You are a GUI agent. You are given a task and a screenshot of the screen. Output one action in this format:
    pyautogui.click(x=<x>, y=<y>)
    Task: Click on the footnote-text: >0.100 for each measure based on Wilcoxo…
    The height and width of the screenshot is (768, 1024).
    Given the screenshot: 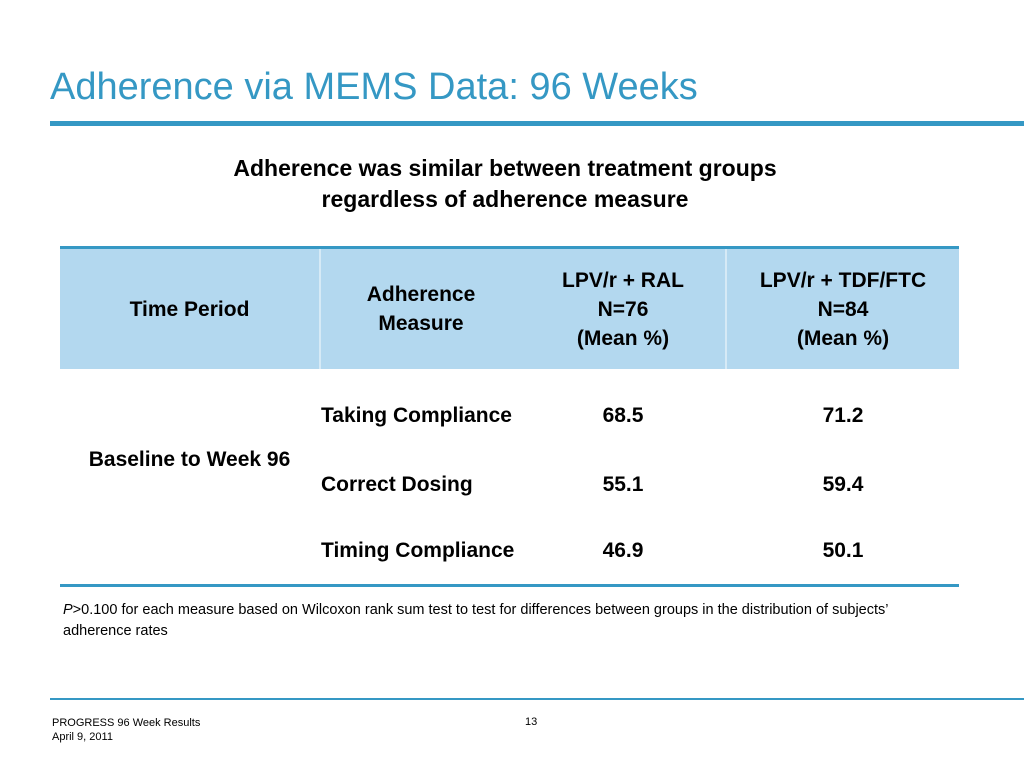 What is the action you would take?
    pyautogui.click(x=475, y=620)
    